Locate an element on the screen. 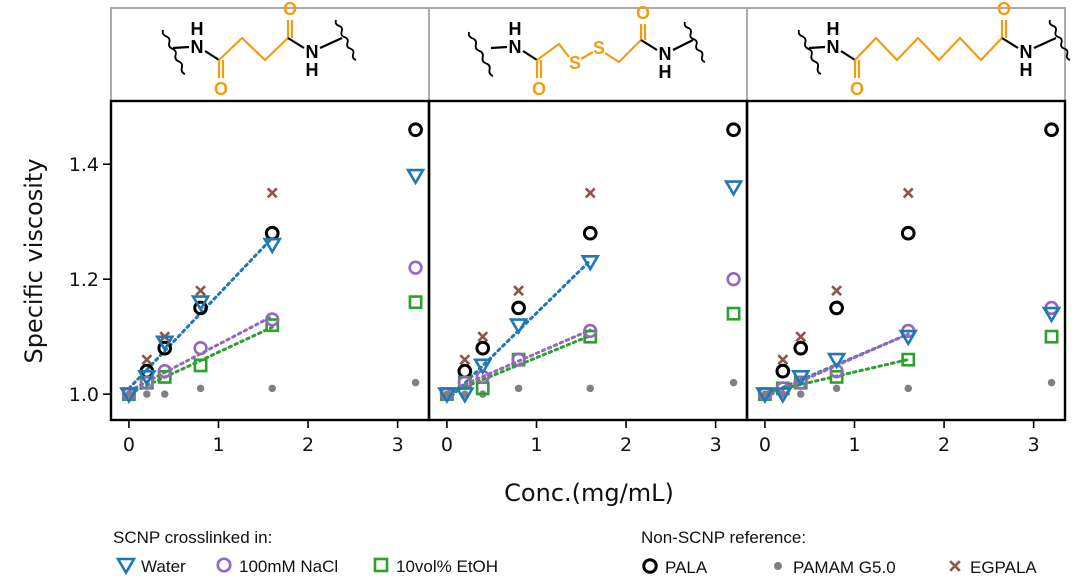 This screenshot has height=588, width=1080. series-pala is located at coordinates (917, 250).